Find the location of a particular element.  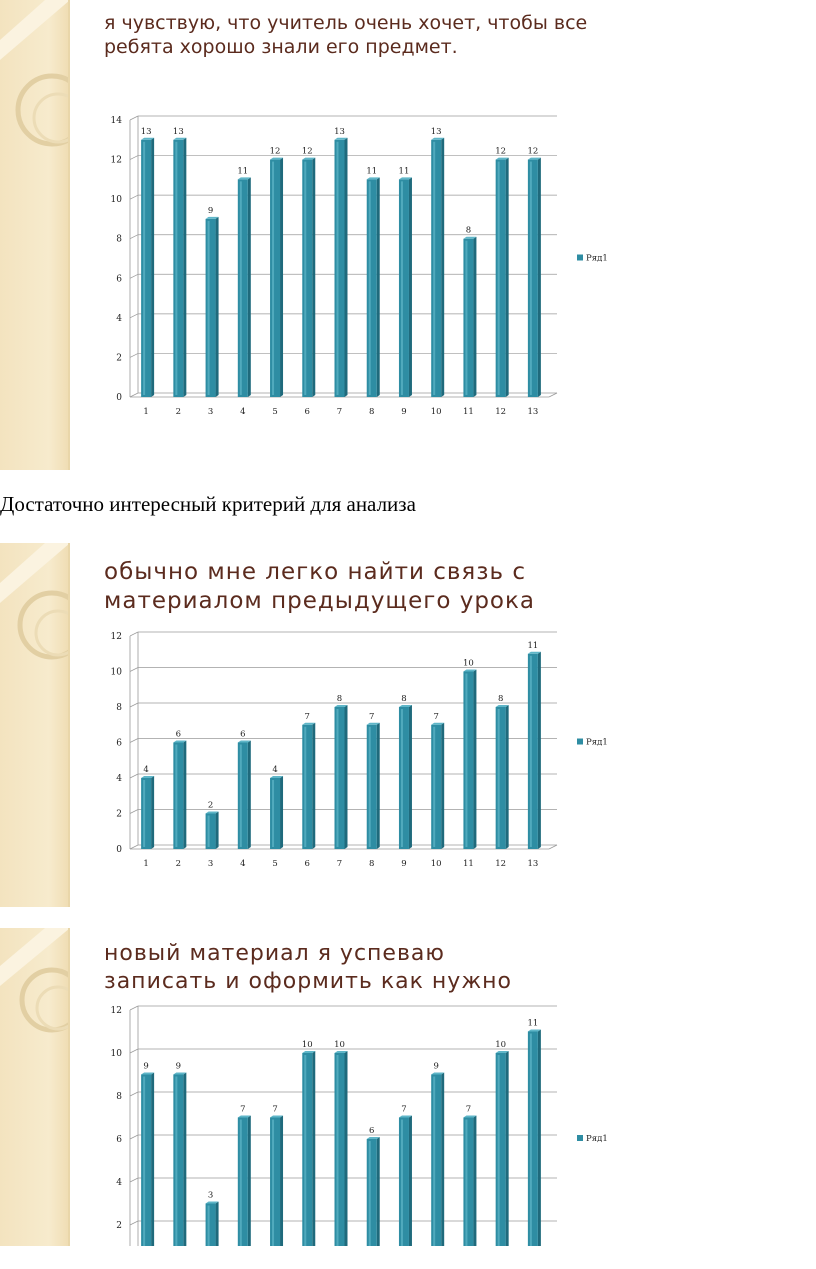

data-label: 4 is located at coordinates (145, 770).